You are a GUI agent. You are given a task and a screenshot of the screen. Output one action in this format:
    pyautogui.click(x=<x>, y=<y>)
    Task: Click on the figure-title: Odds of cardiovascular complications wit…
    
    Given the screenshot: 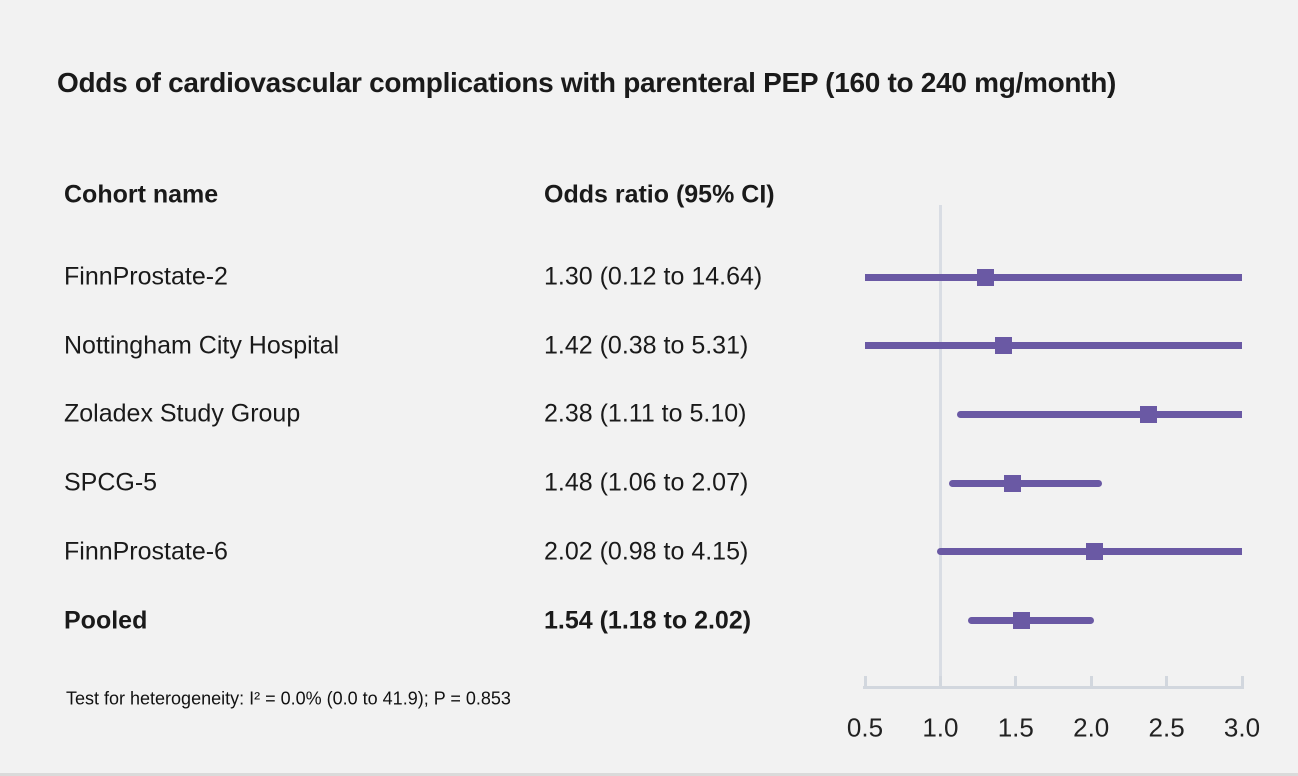 What is the action you would take?
    pyautogui.click(x=587, y=82)
    